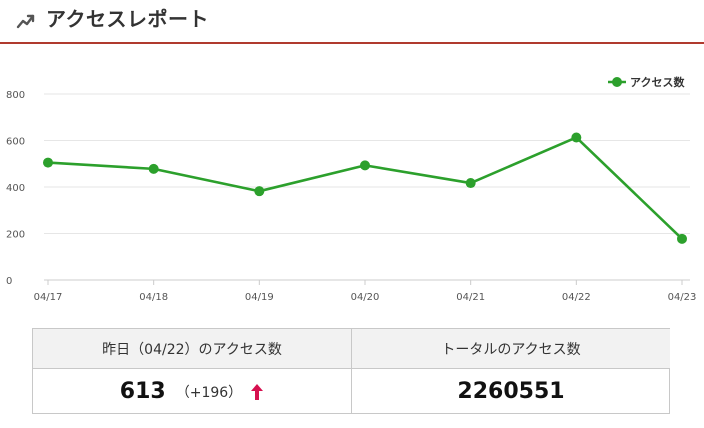  What do you see at coordinates (257, 391) in the screenshot?
I see `up-arrow-icon` at bounding box center [257, 391].